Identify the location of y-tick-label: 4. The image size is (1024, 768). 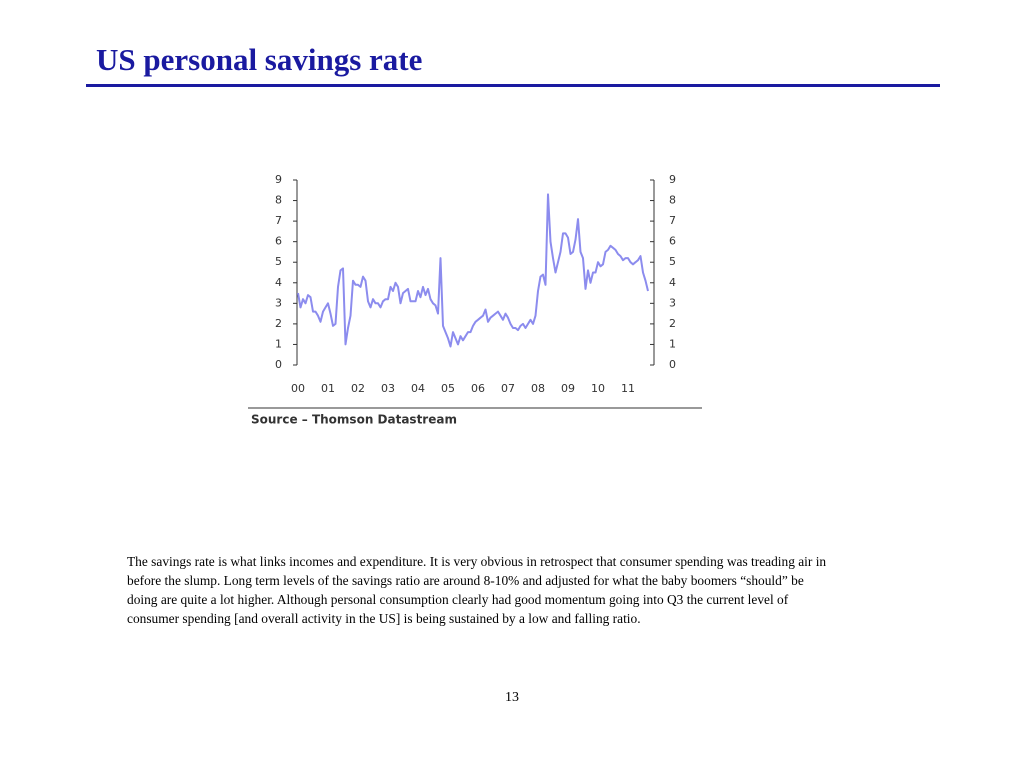
(278, 282).